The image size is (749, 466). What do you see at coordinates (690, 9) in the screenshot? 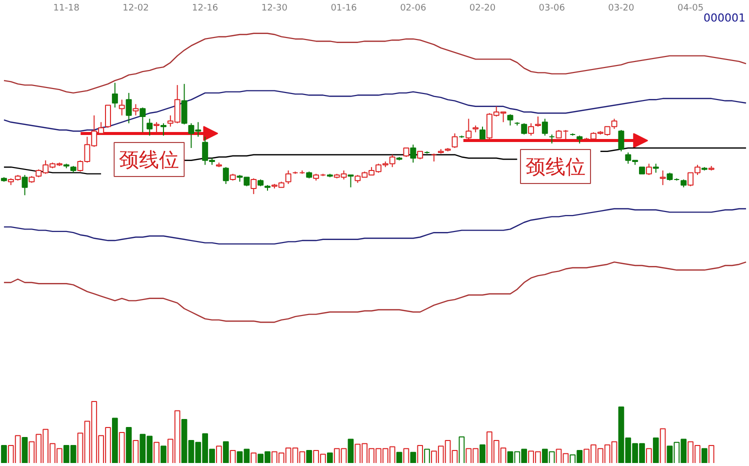
I see `x-tick-label: 04-05` at bounding box center [690, 9].